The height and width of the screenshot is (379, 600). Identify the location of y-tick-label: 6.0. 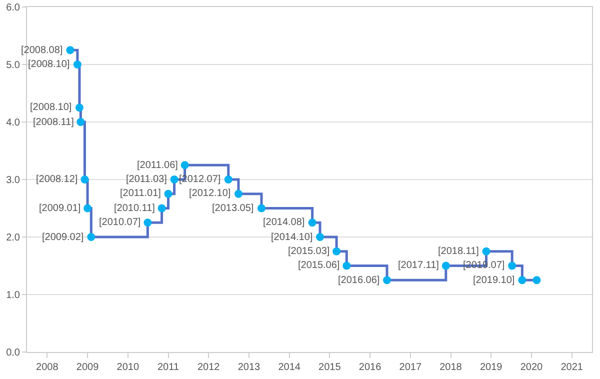
(13, 8).